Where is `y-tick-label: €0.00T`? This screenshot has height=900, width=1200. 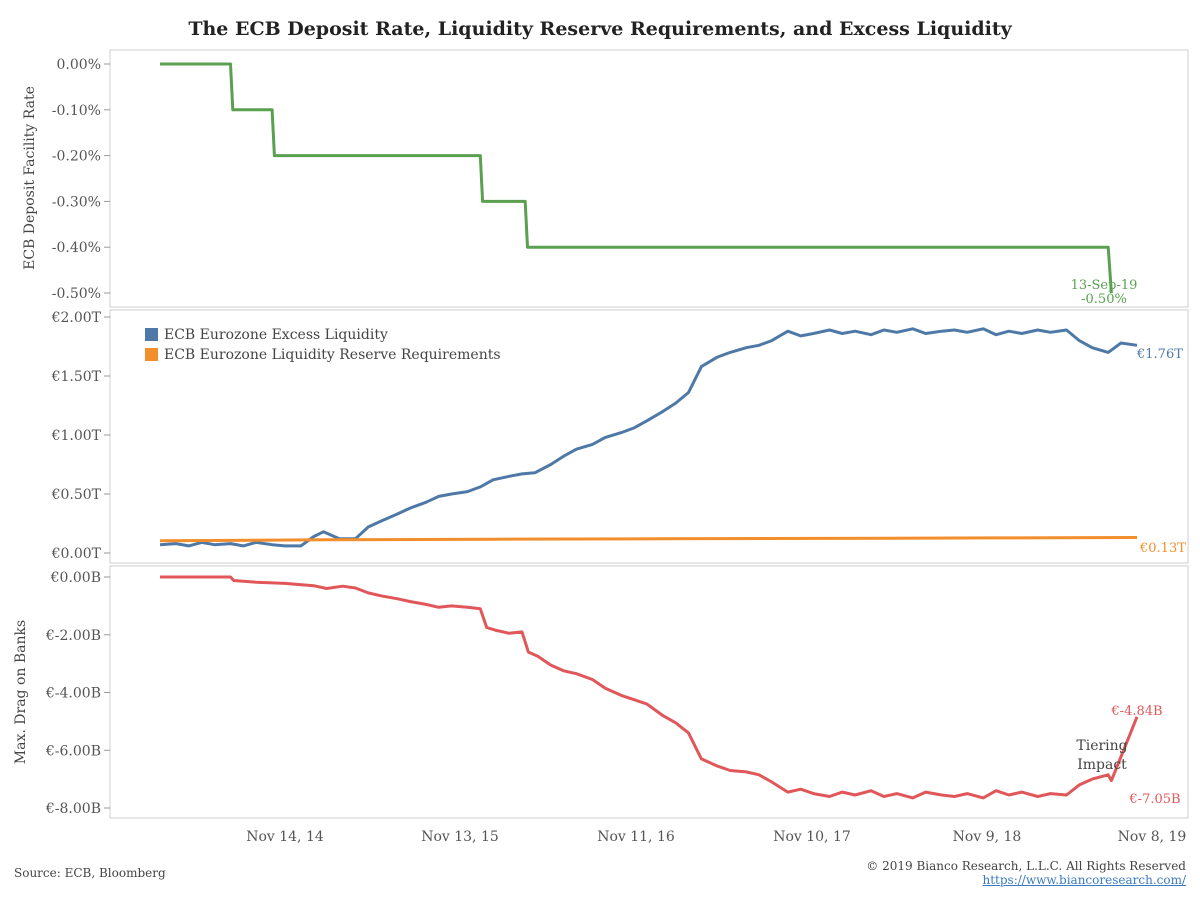
y-tick-label: €0.00T is located at coordinates (76, 554).